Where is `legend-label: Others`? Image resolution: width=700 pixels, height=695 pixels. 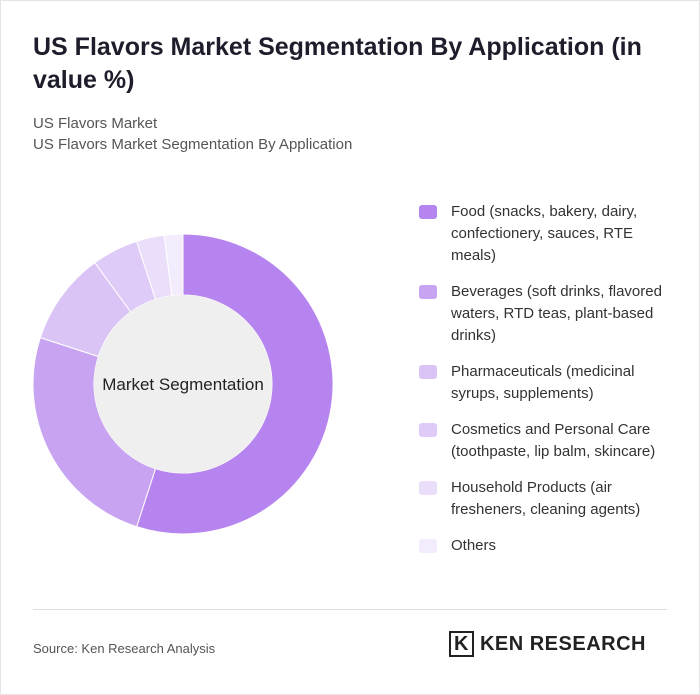 legend-label: Others is located at coordinates (474, 545).